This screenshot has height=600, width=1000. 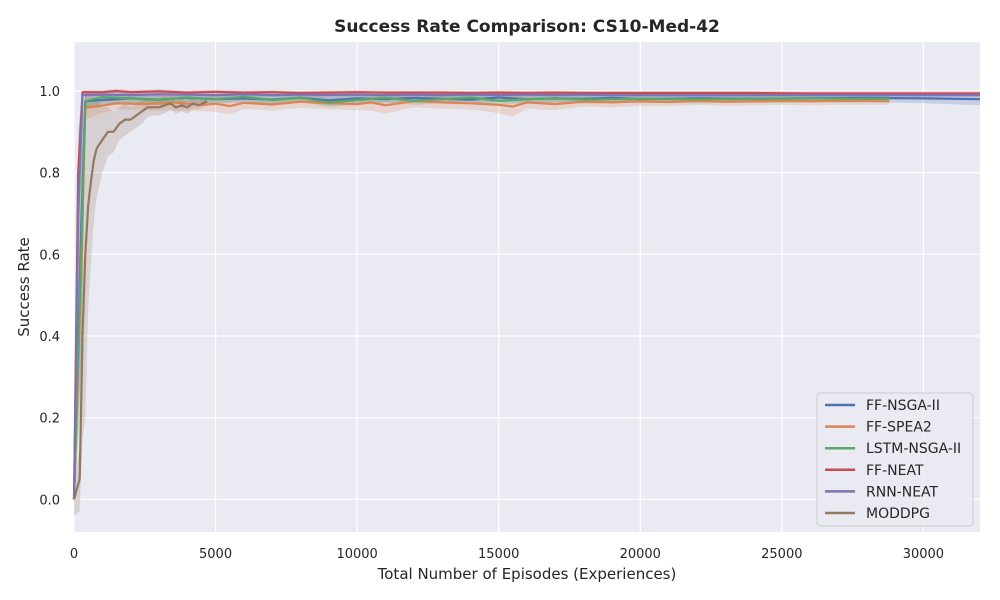 What do you see at coordinates (903, 406) in the screenshot?
I see `legend-label: FF-NSGA-II` at bounding box center [903, 406].